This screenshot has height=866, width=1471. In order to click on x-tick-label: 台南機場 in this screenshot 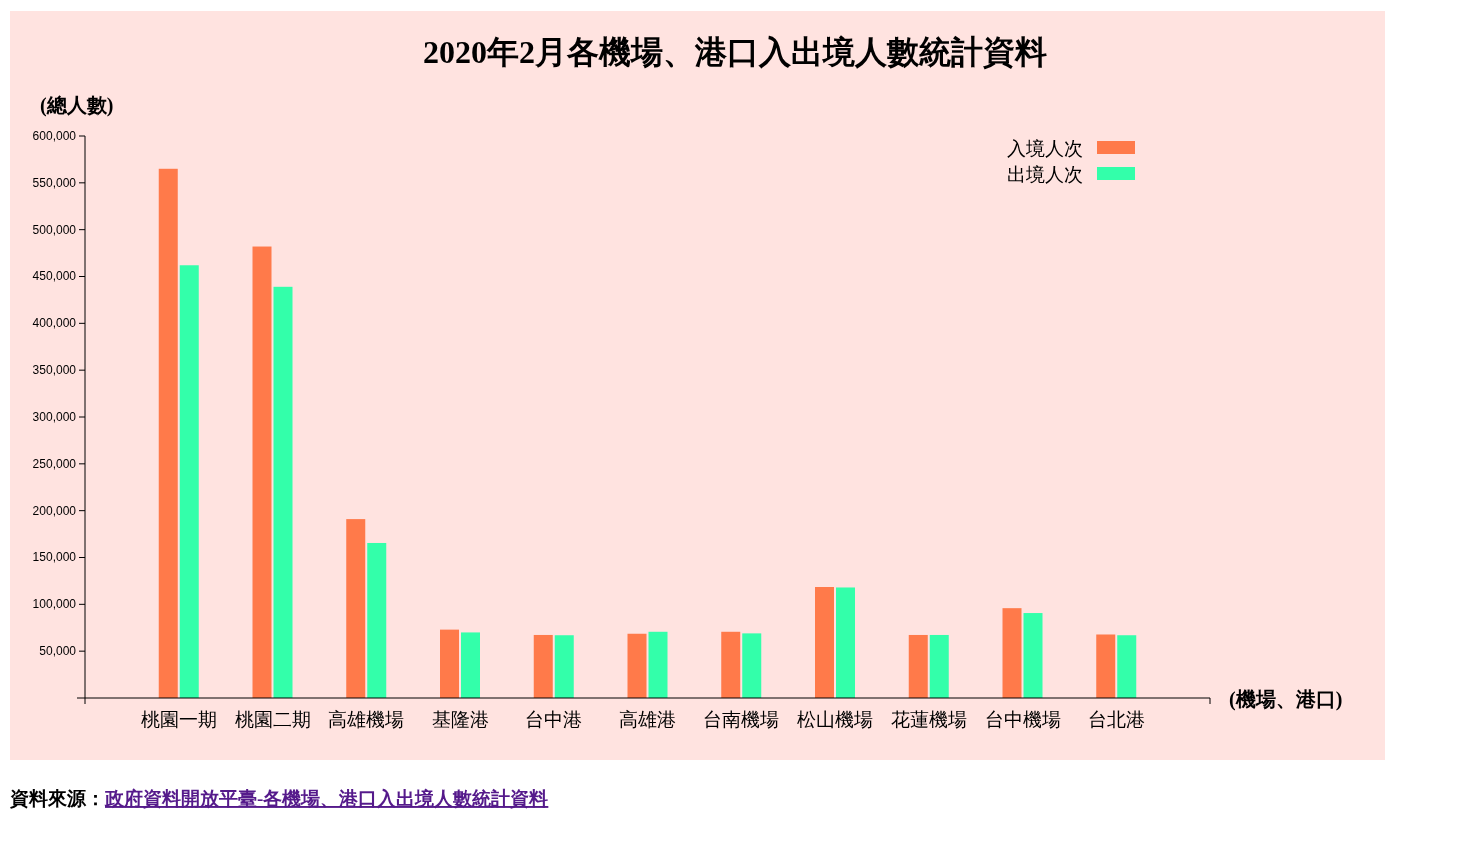, I will do `click(741, 719)`.